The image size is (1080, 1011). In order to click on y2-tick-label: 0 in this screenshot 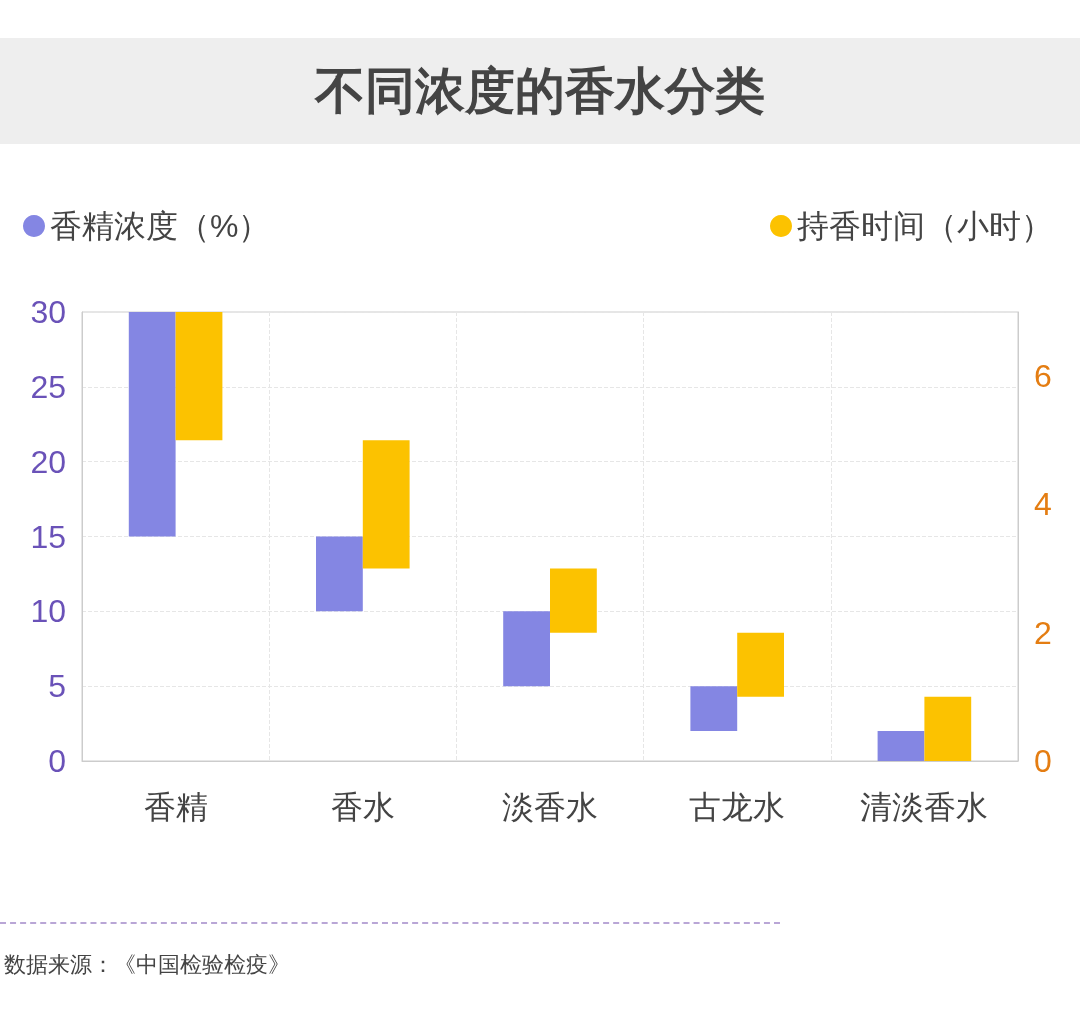, I will do `click(1043, 761)`.